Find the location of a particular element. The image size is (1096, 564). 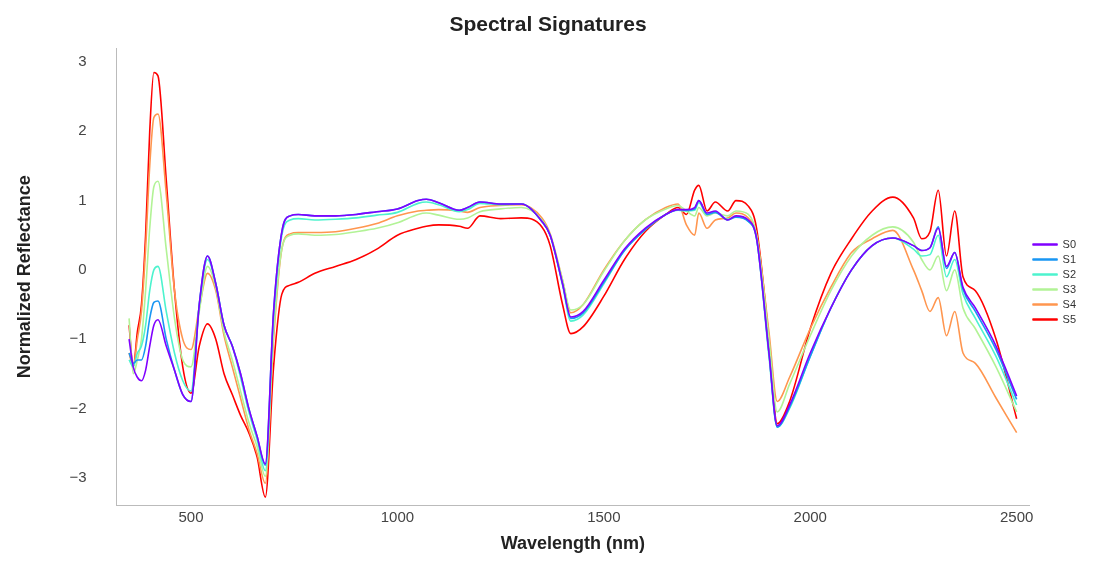

y-tick-label: 3 is located at coordinates (82, 61).